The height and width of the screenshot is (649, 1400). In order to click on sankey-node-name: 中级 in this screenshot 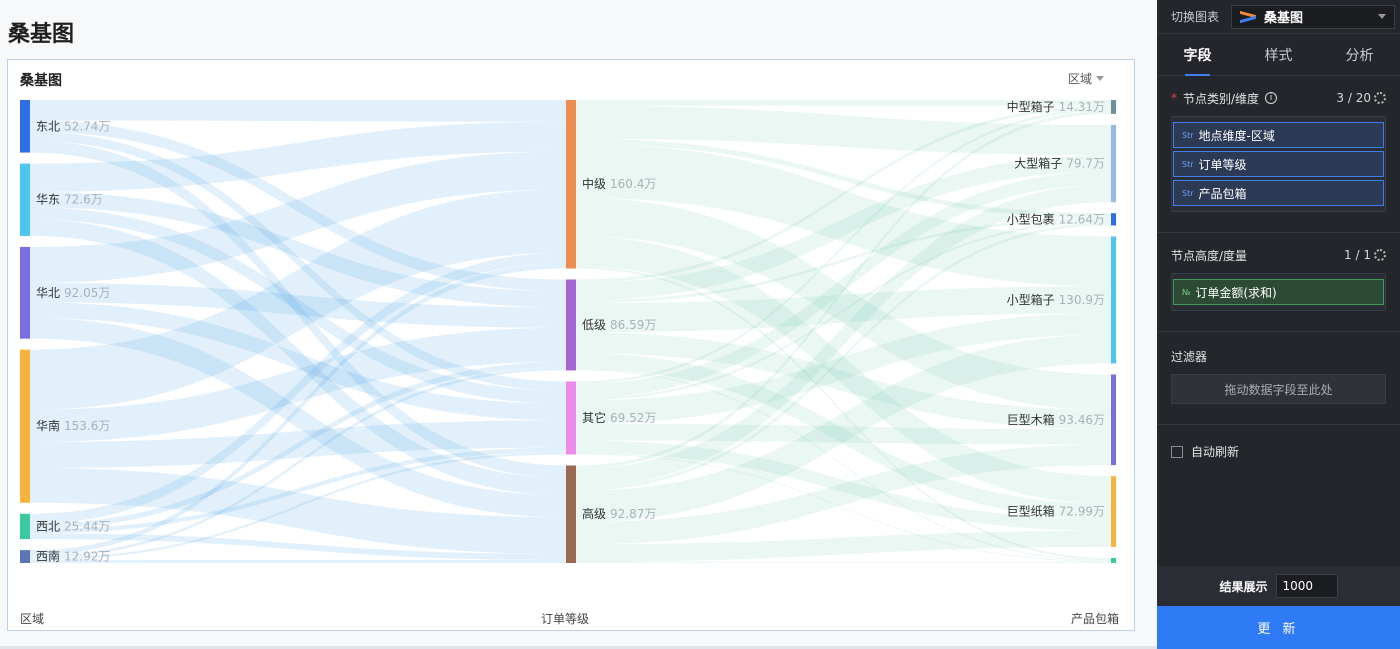, I will do `click(594, 183)`.